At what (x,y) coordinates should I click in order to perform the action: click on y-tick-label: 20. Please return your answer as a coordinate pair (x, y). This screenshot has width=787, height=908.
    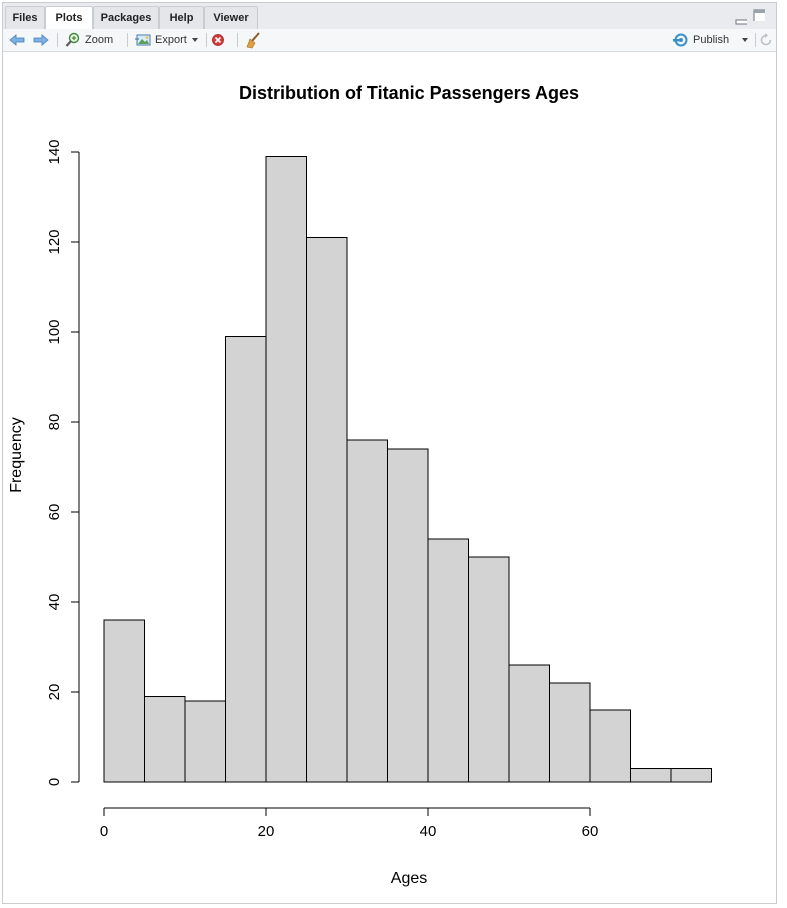
    Looking at the image, I should click on (54, 692).